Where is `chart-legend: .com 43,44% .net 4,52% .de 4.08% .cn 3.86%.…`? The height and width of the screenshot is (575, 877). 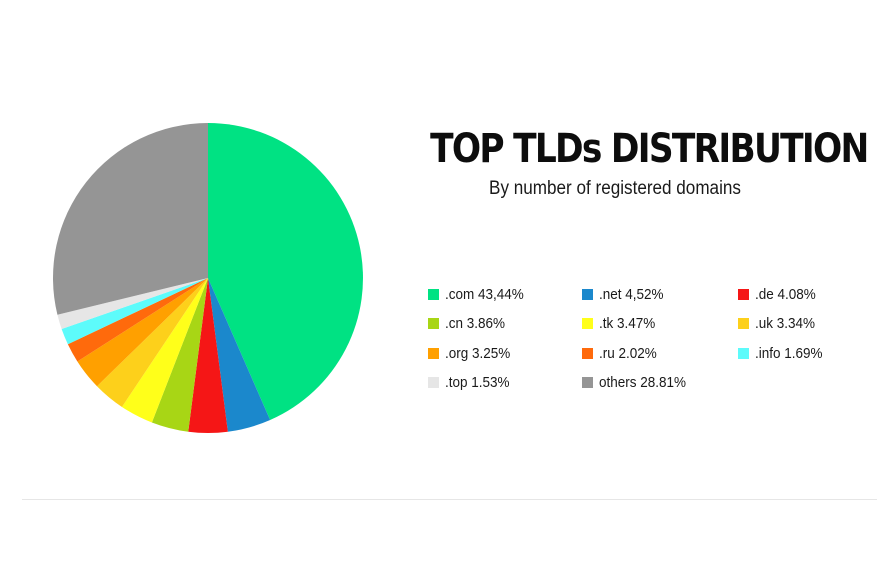
chart-legend: .com 43,44% .net 4,52% .de 4.08% .cn 3.86%.… is located at coordinates (638, 343).